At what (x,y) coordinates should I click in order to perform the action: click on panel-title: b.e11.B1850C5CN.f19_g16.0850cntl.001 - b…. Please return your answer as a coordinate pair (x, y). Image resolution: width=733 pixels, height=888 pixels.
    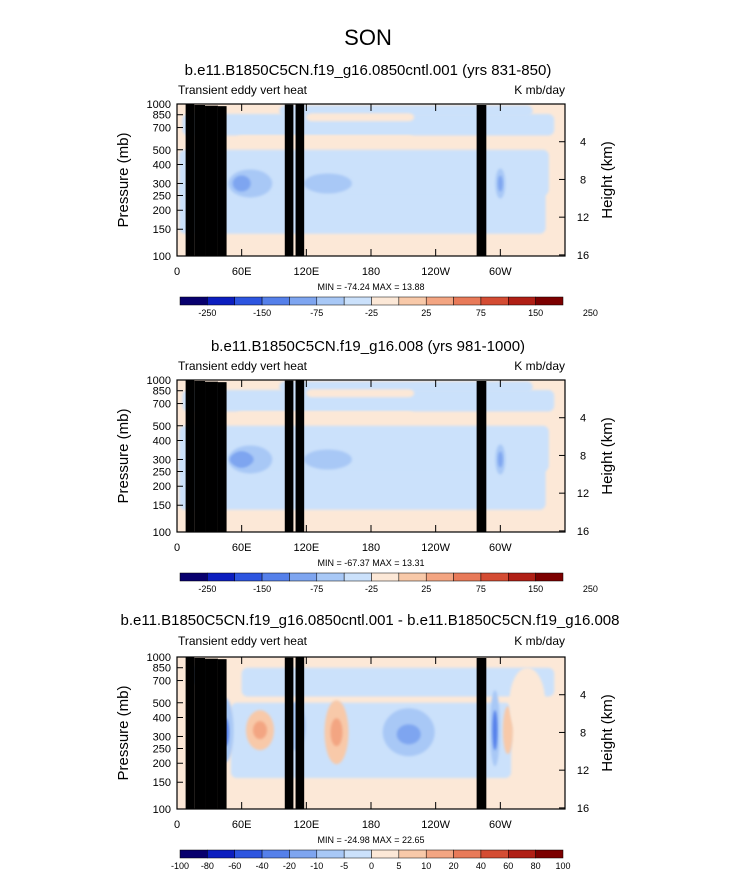
    Looking at the image, I should click on (370, 620).